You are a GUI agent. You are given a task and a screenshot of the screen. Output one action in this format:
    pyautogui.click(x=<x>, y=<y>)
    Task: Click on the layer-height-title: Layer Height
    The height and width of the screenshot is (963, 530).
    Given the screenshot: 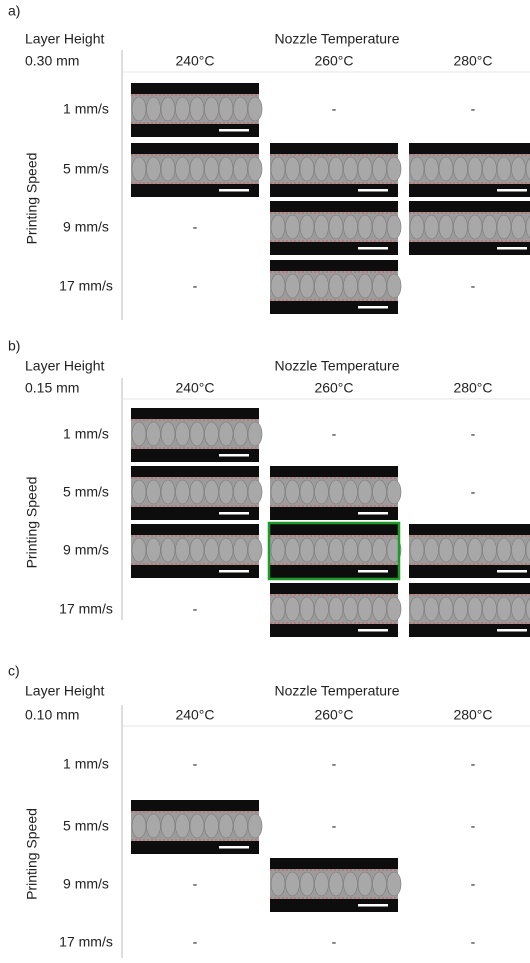 What is the action you would take?
    pyautogui.click(x=64, y=366)
    